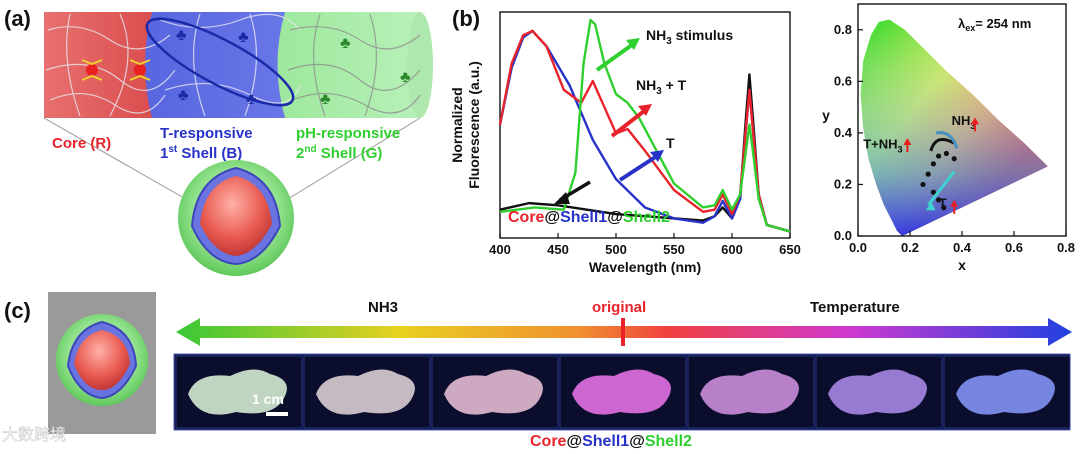 The width and height of the screenshot is (1080, 454). What do you see at coordinates (500, 249) in the screenshot?
I see `spectrum-x-tick-label: 400` at bounding box center [500, 249].